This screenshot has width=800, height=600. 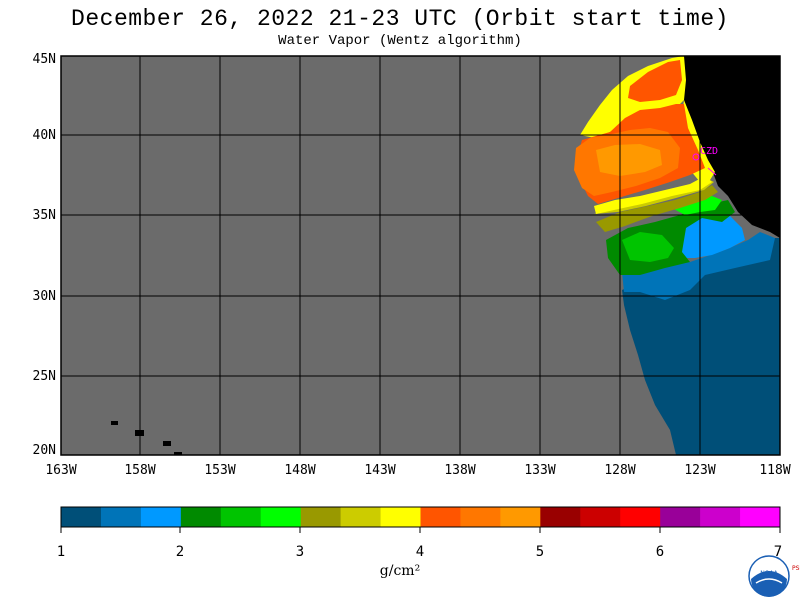 What do you see at coordinates (629, 160) in the screenshot?
I see `swath-vapor-4.67-5` at bounding box center [629, 160].